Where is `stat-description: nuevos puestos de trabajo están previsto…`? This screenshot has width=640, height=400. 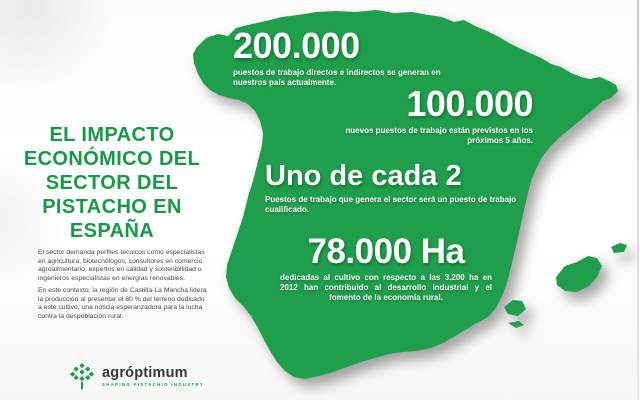
stat-description: nuevos puestos de trabajo están previsto… is located at coordinates (439, 135).